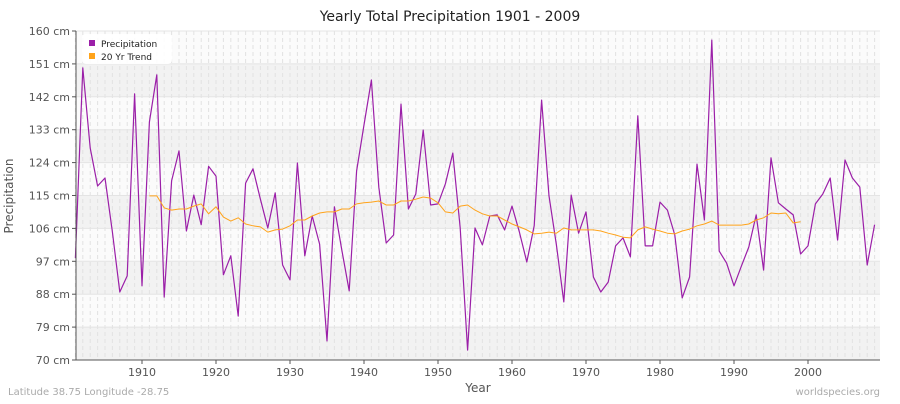 Image resolution: width=900 pixels, height=404 pixels. What do you see at coordinates (450, 17) in the screenshot?
I see `chart-title: Yearly Total Precipitation 1901 - 2009` at bounding box center [450, 17].